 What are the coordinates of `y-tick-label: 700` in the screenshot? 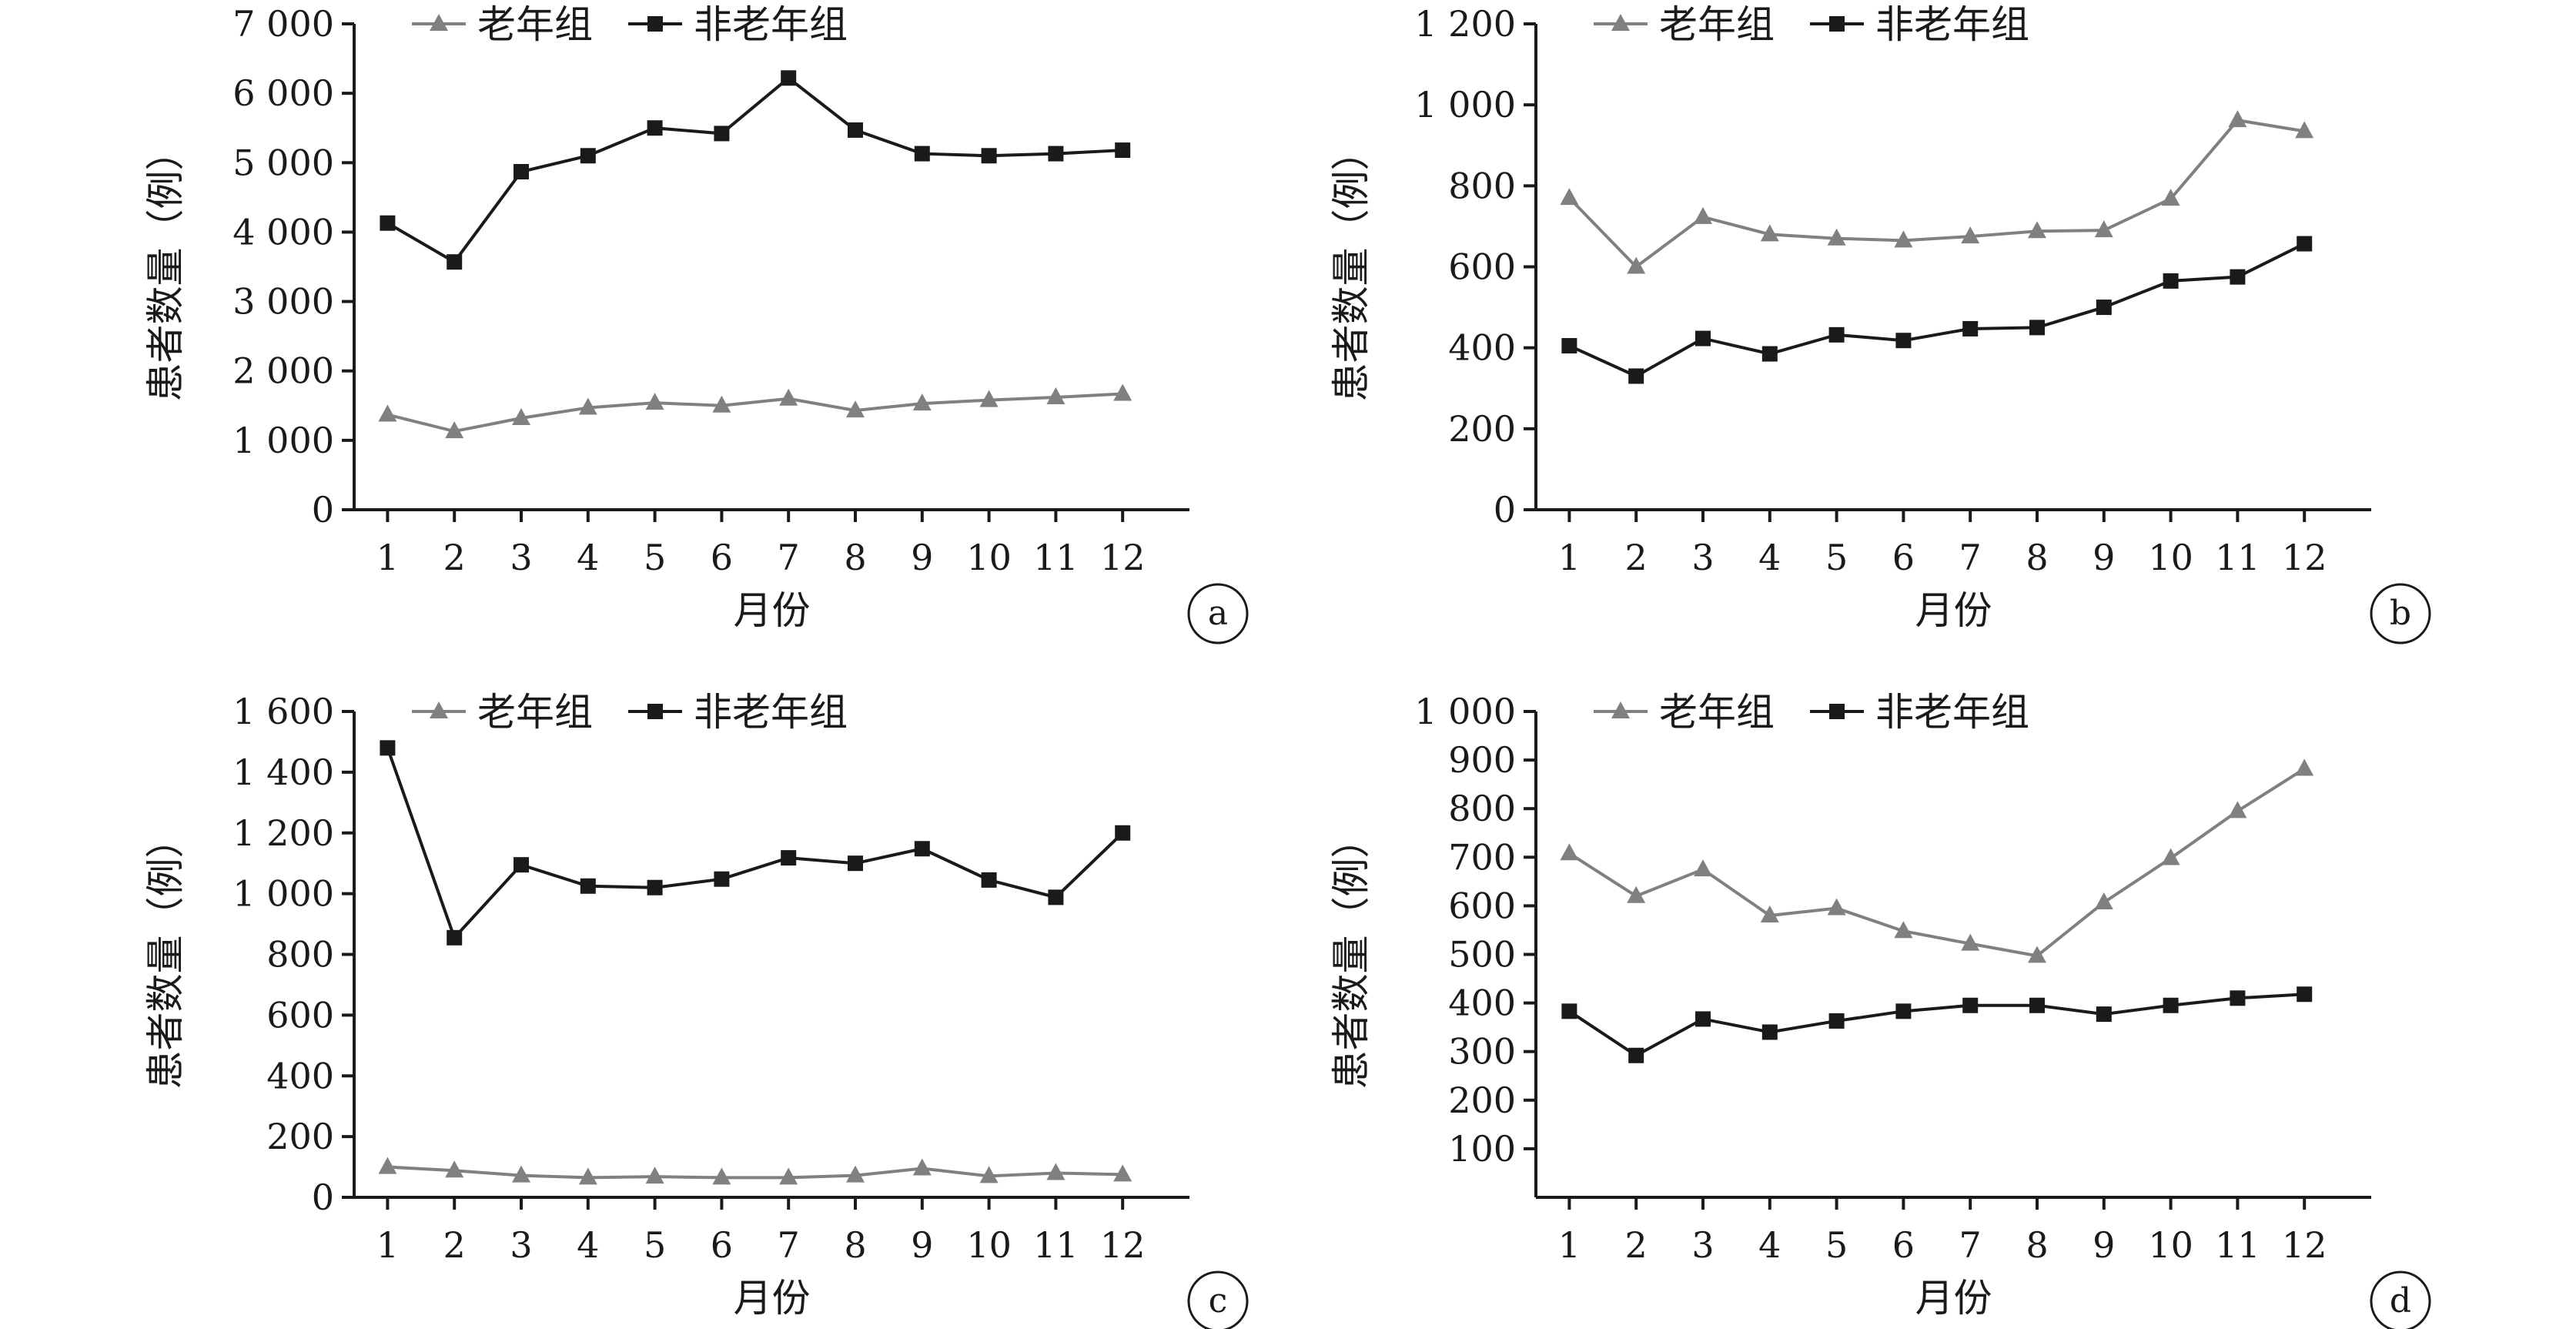 It's located at (1482, 857).